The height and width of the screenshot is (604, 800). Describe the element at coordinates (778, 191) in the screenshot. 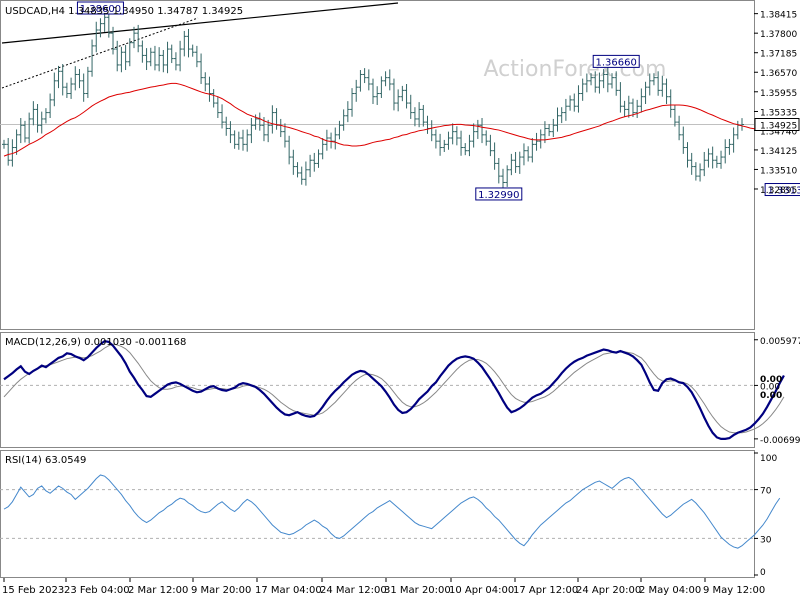

I see `price-tick-label: 1.32895` at that location.